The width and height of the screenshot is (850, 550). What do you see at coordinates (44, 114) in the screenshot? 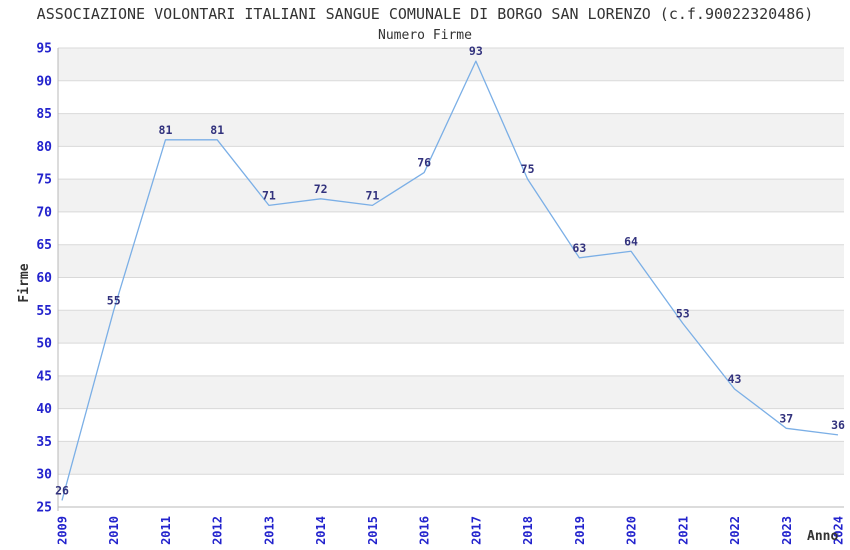
I see `y-tick-label: 85` at bounding box center [44, 114].